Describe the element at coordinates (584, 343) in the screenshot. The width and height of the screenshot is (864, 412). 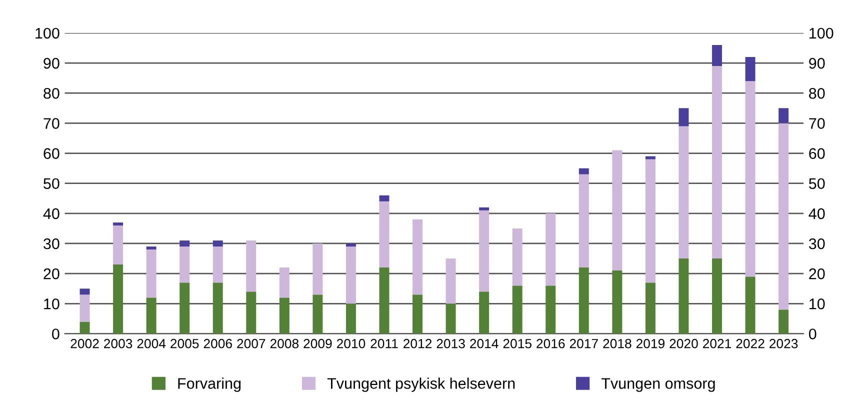
I see `x-tick-label: 2017` at that location.